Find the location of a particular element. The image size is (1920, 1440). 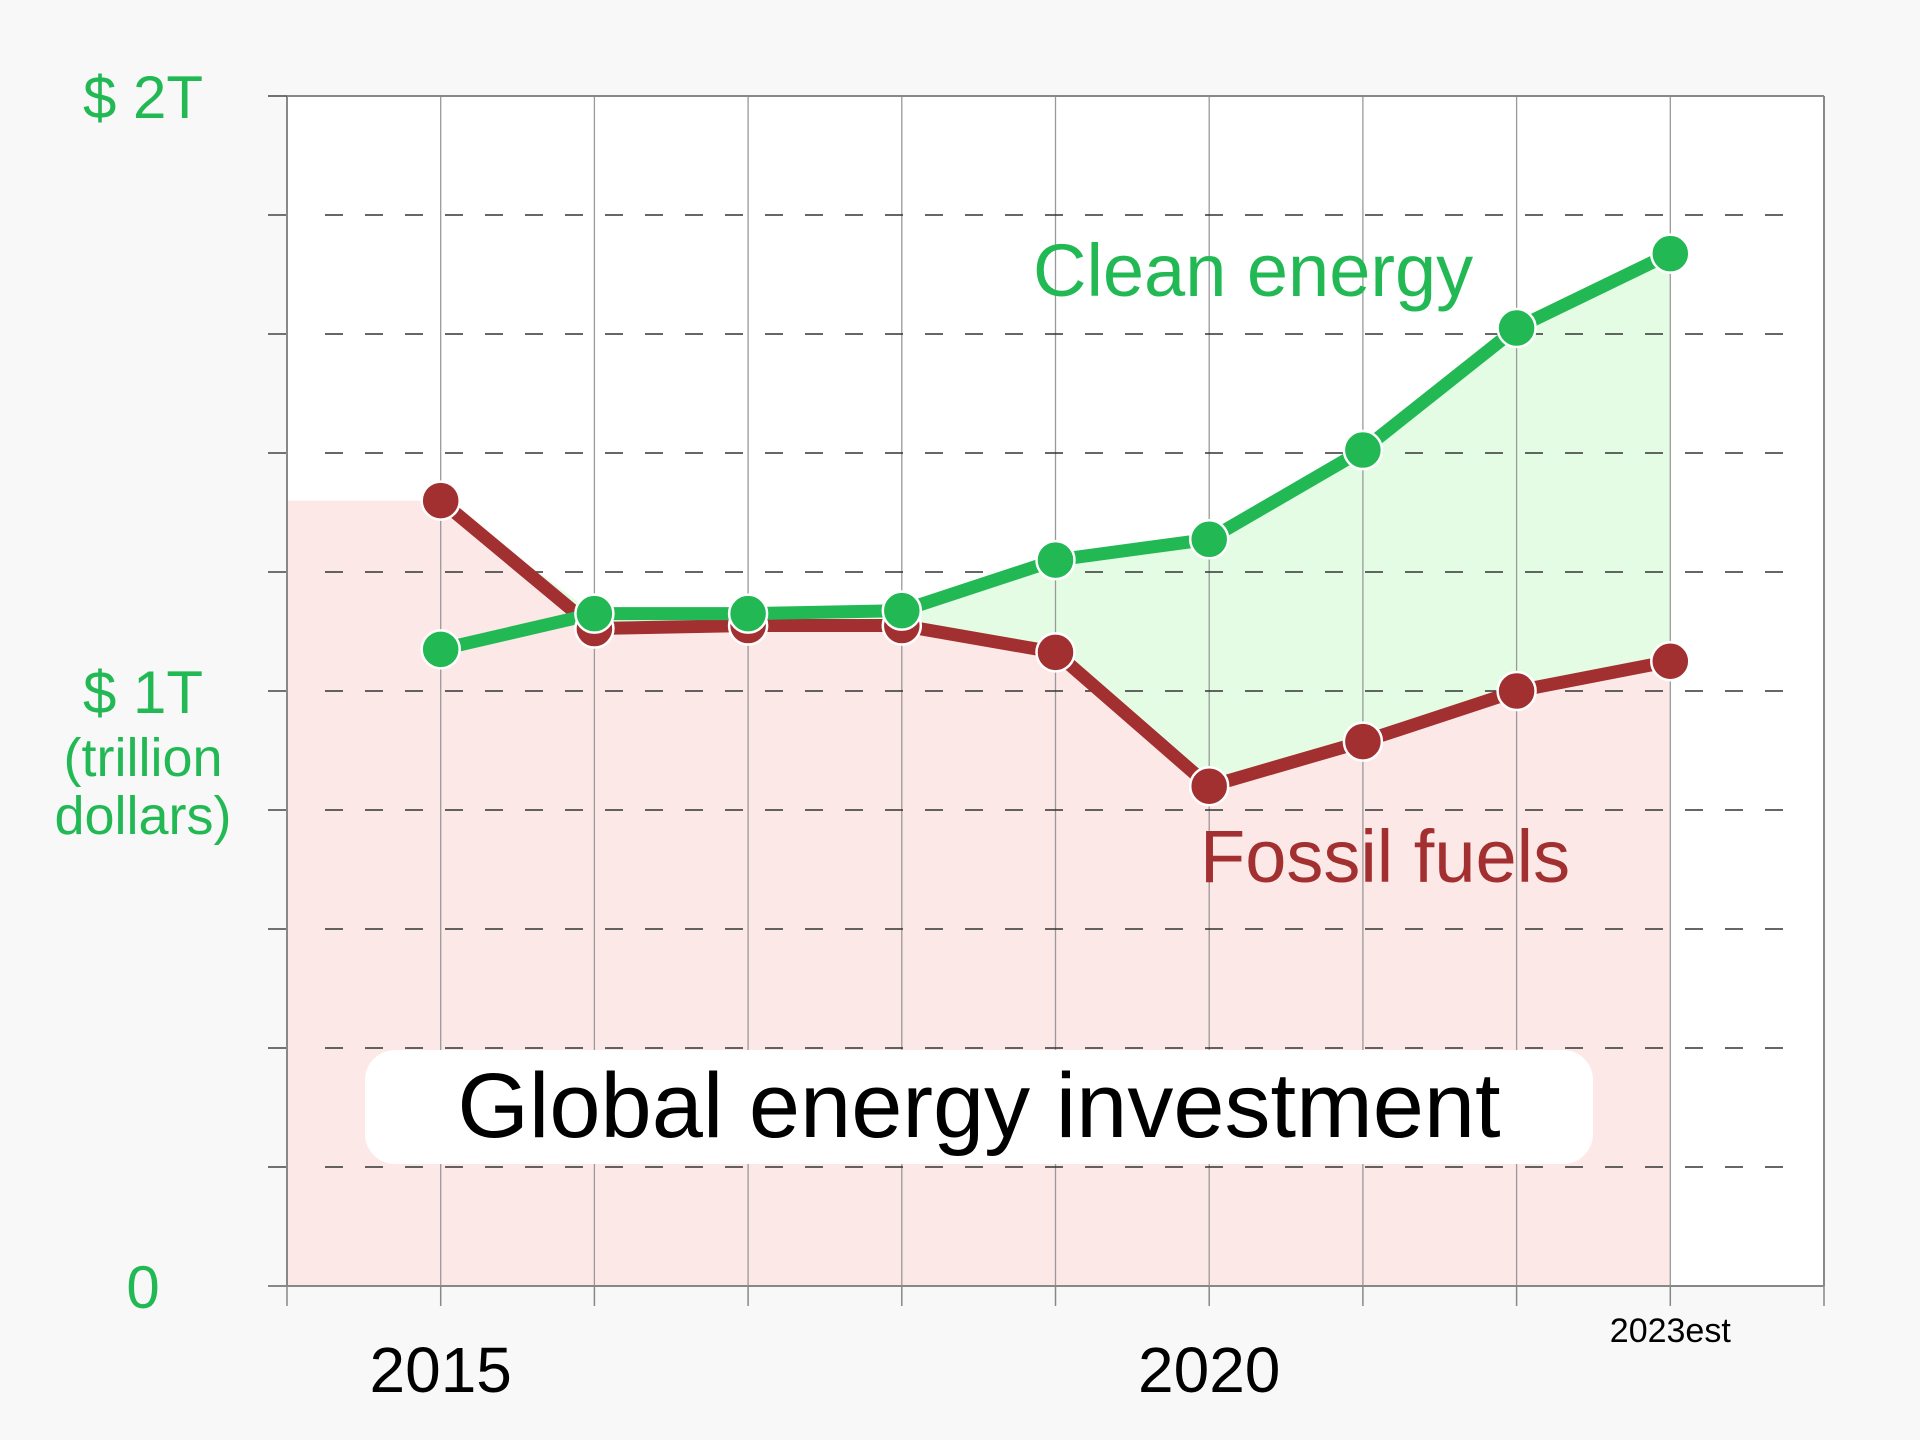

clean-energy-label: Clean energy is located at coordinates (1253, 270).